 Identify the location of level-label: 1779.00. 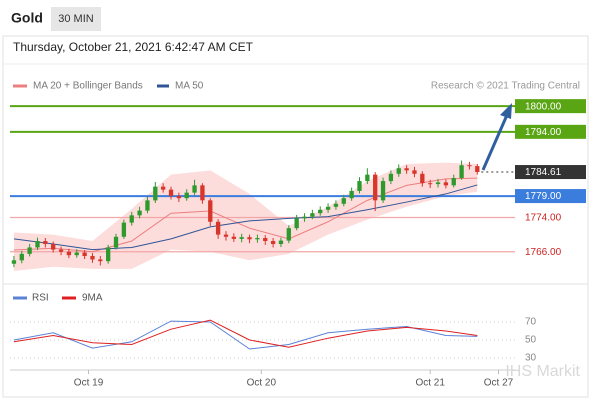
(543, 196).